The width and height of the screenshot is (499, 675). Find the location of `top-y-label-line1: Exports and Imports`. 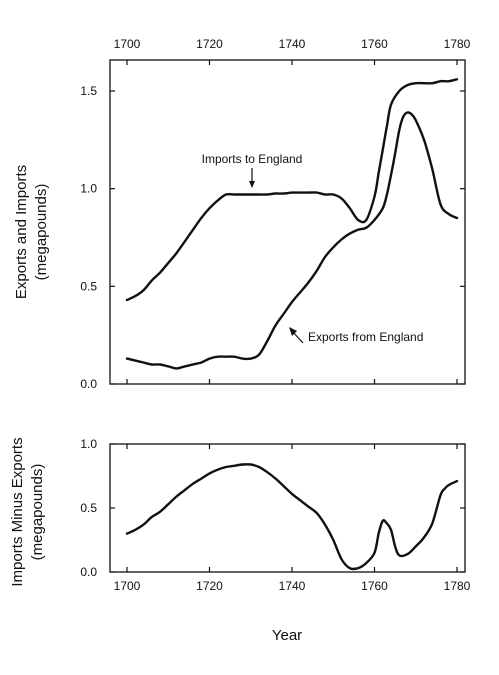

top-y-label-line1: Exports and Imports is located at coordinates (21, 232).